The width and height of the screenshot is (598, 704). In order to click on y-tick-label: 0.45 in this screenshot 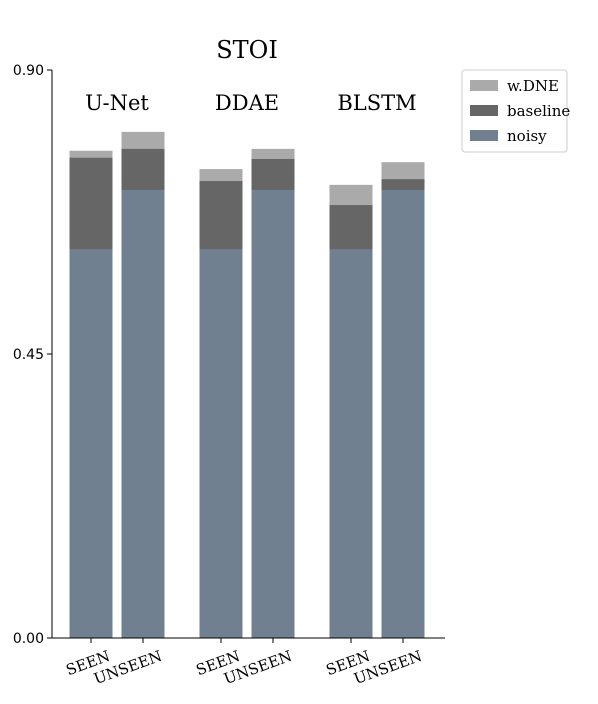, I will do `click(28, 355)`.